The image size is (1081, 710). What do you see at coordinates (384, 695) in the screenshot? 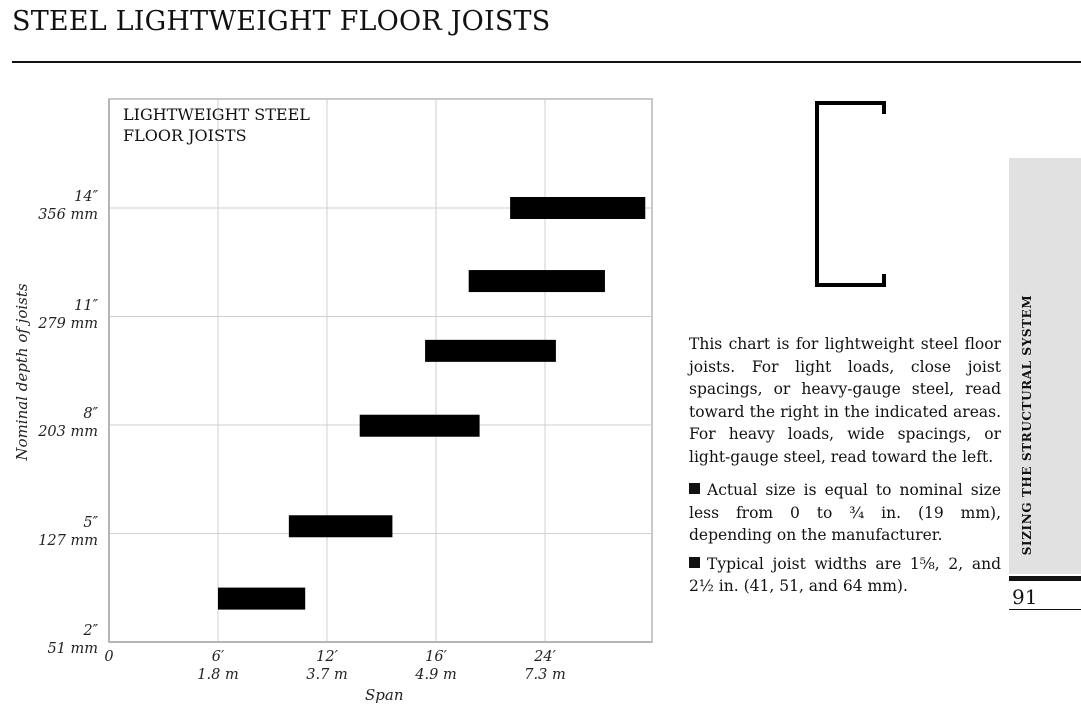
I see `x-axis-label: Span` at bounding box center [384, 695].